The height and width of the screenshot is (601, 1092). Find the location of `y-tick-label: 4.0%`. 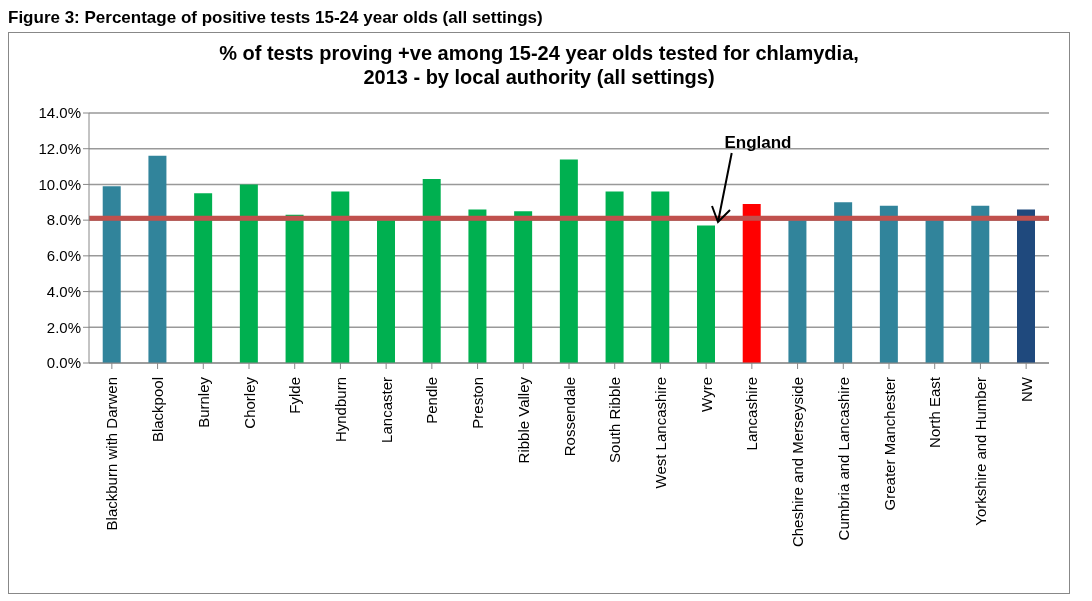

y-tick-label: 4.0% is located at coordinates (63, 291).